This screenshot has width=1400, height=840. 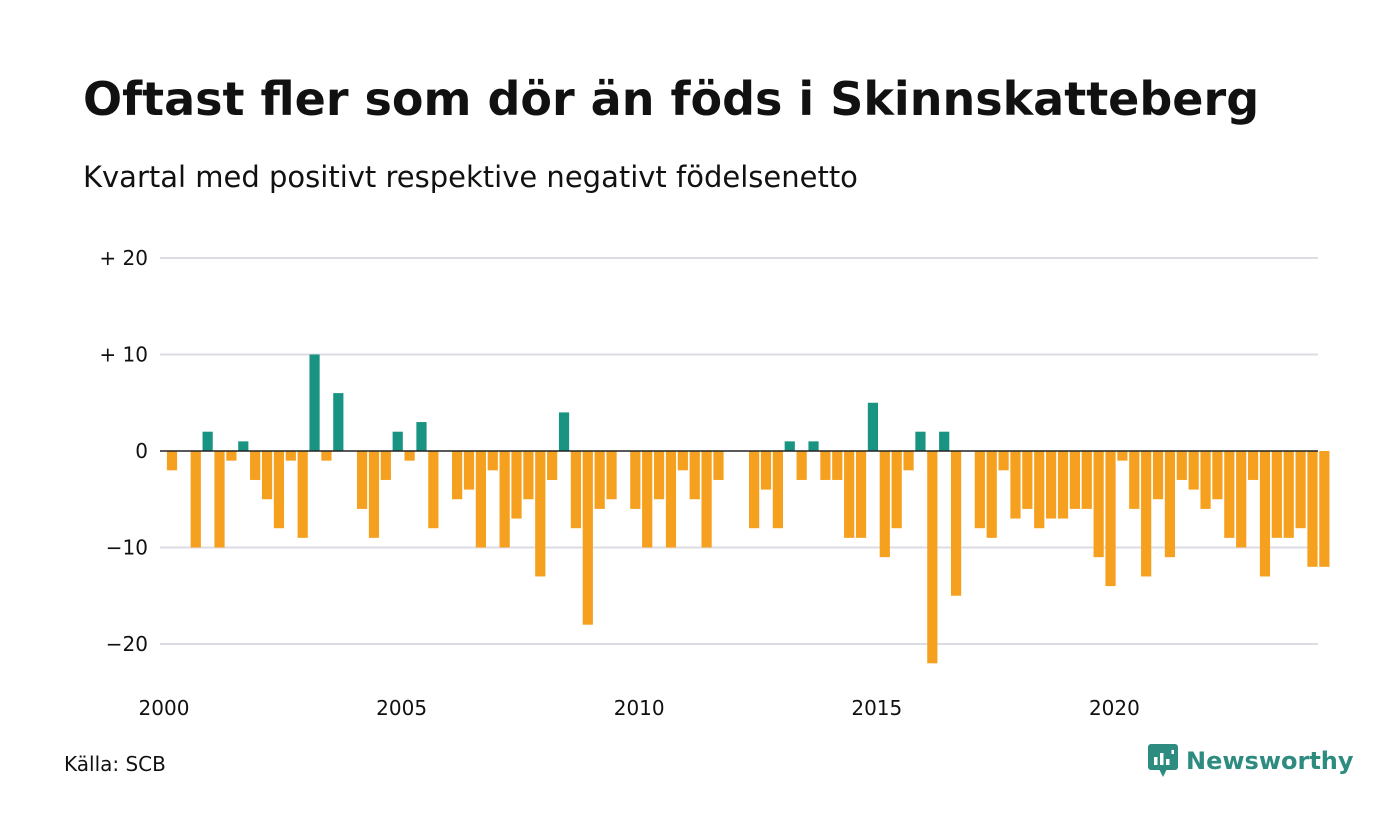 I want to click on source-note: Källa: SCB, so click(x=115, y=764).